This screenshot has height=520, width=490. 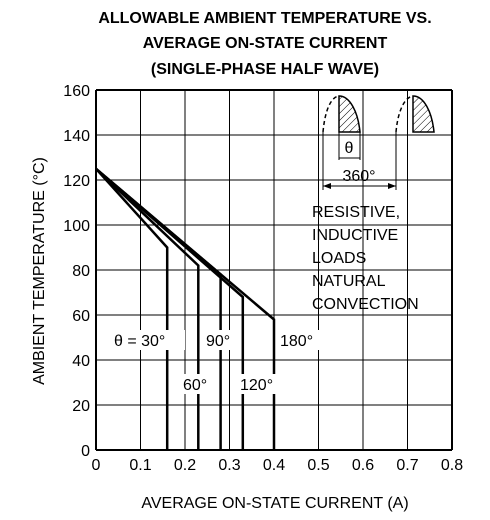 I want to click on condition-line-3: LOADS, so click(x=339, y=258).